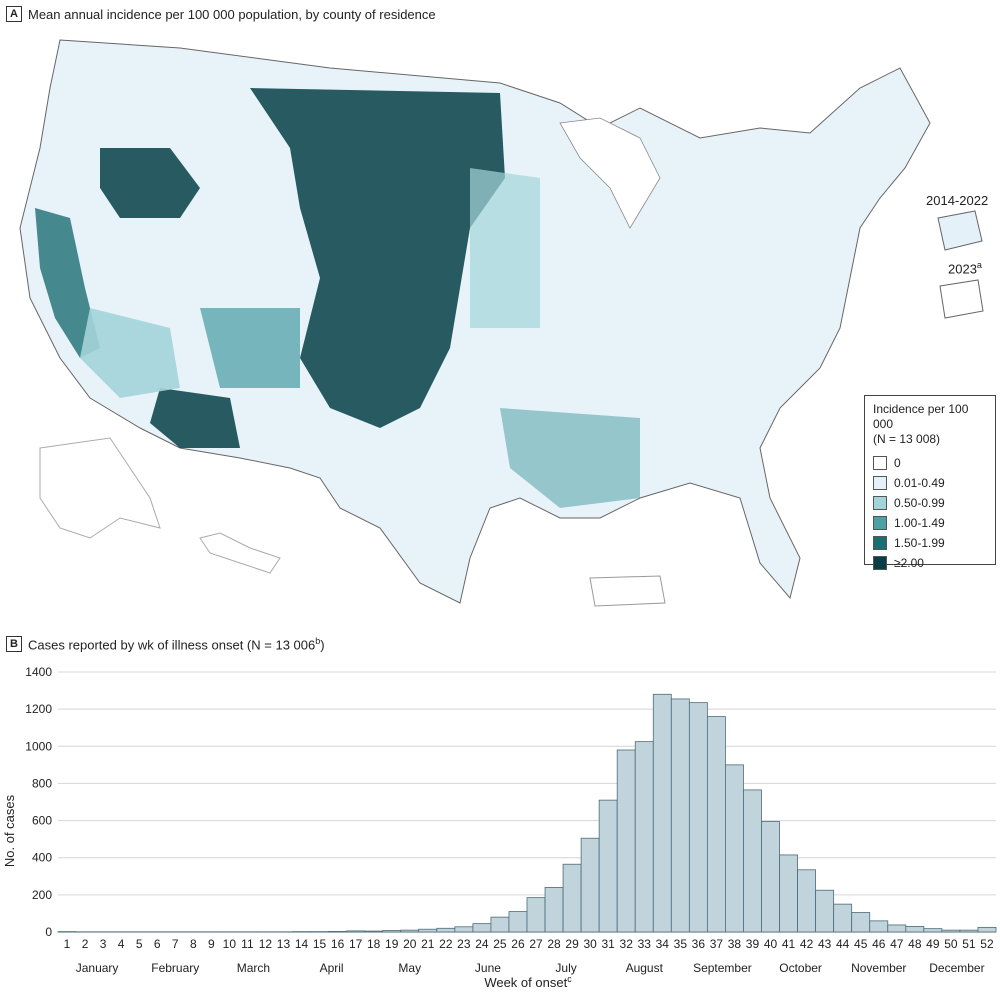 This screenshot has width=1000, height=994. What do you see at coordinates (195, 418) in the screenshot?
I see `mid-incidence-southwest` at bounding box center [195, 418].